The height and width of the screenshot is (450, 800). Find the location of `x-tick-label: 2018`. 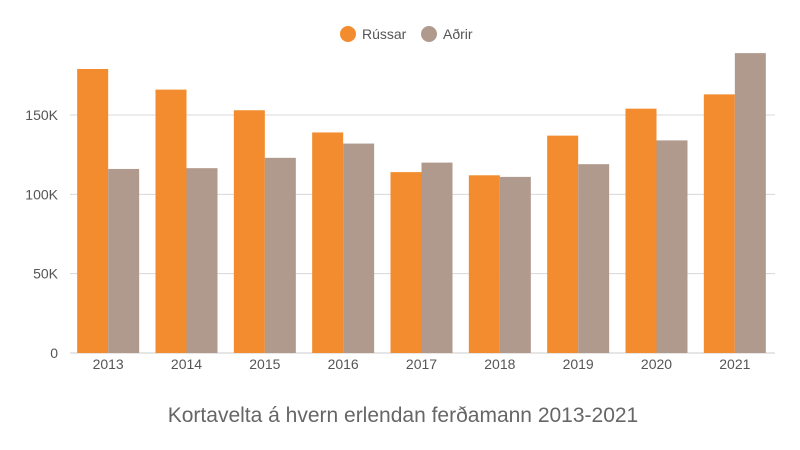

x-tick-label: 2018 is located at coordinates (499, 364).